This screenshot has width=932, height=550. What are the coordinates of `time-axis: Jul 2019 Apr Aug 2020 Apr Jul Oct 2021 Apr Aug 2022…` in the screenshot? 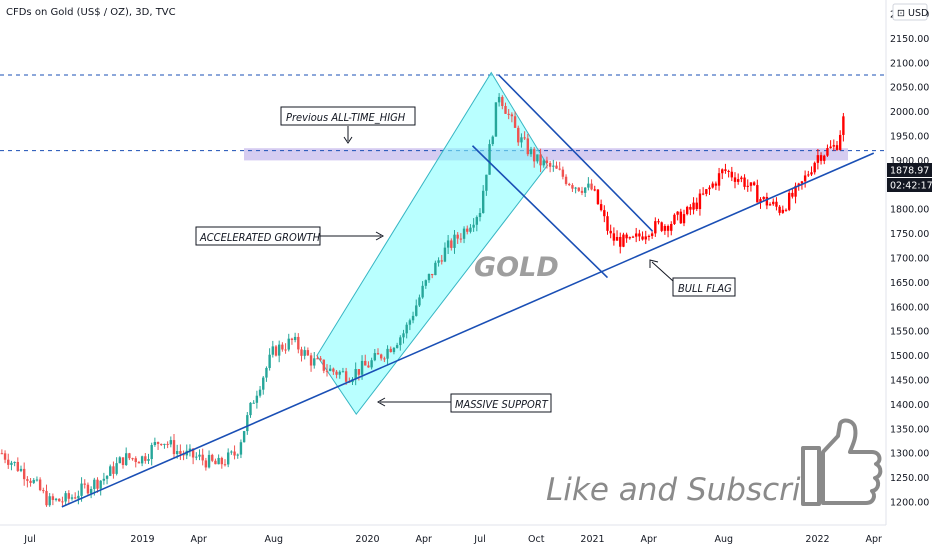 It's located at (452, 539).